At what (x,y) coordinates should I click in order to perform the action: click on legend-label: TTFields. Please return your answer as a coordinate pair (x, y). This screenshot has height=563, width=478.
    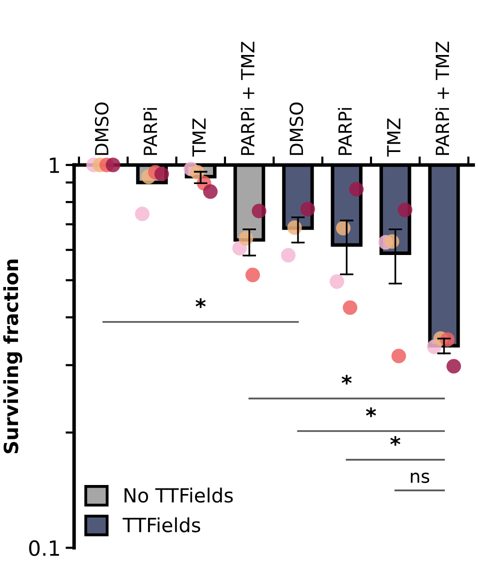
    Looking at the image, I should click on (161, 524).